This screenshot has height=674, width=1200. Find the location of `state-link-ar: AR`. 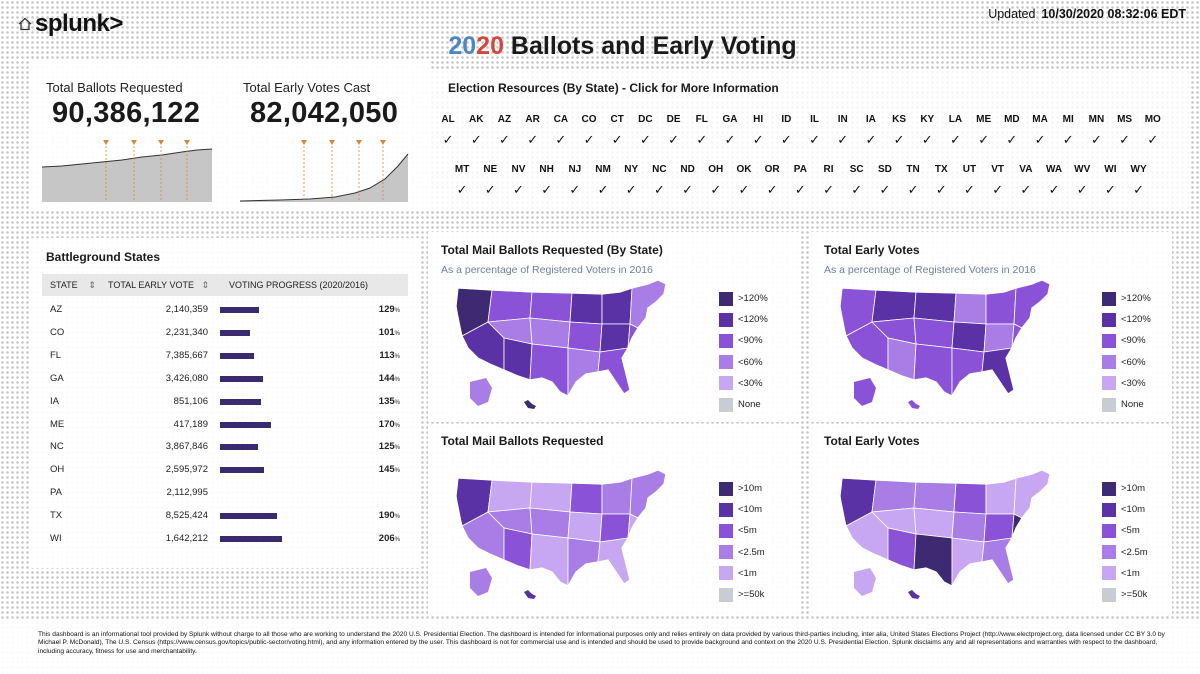

state-link-ar: AR is located at coordinates (532, 119).